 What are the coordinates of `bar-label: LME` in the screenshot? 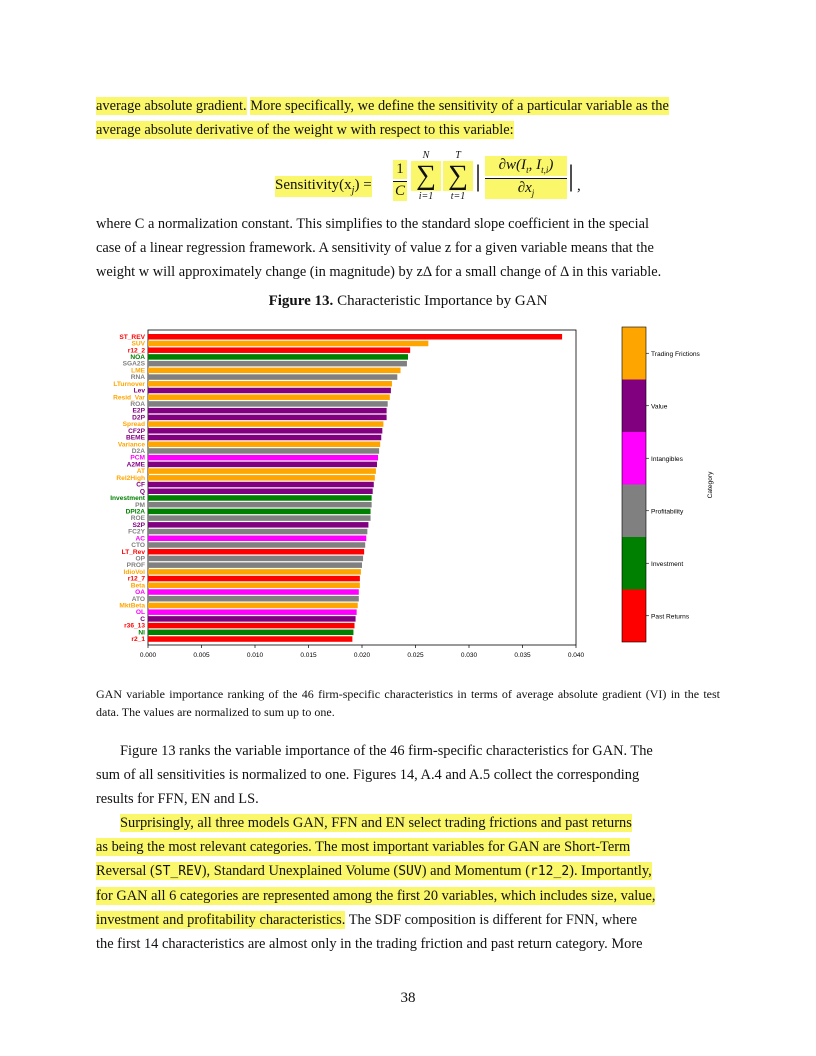 It's located at (138, 370).